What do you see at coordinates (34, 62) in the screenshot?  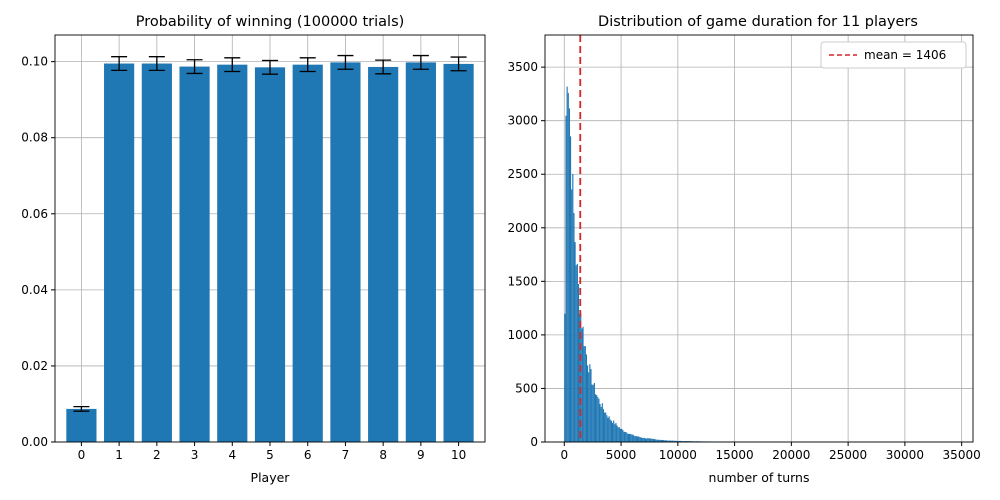 I see `y-tick-label: 0.10` at bounding box center [34, 62].